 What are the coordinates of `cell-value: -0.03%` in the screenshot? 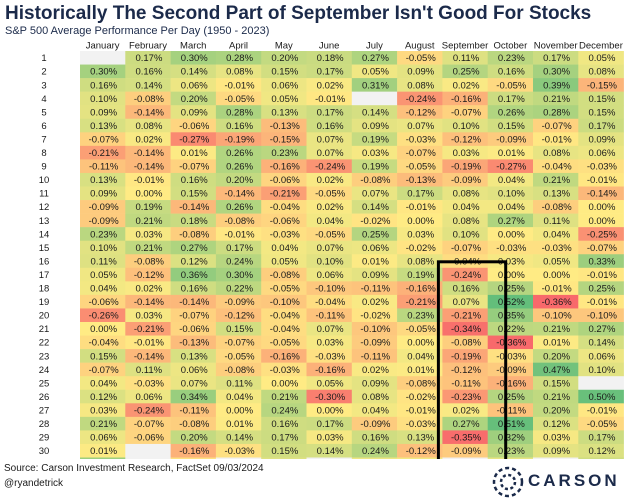 It's located at (421, 424).